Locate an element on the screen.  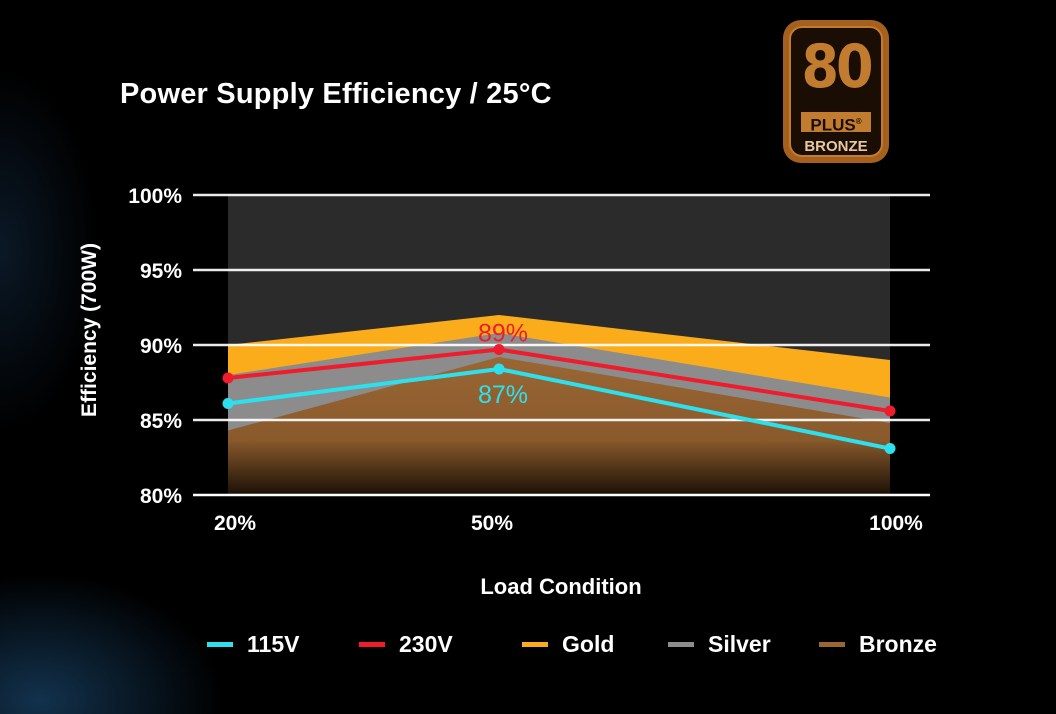
legend: 115V 230V Gold Silver Bronze is located at coordinates (528, 644).